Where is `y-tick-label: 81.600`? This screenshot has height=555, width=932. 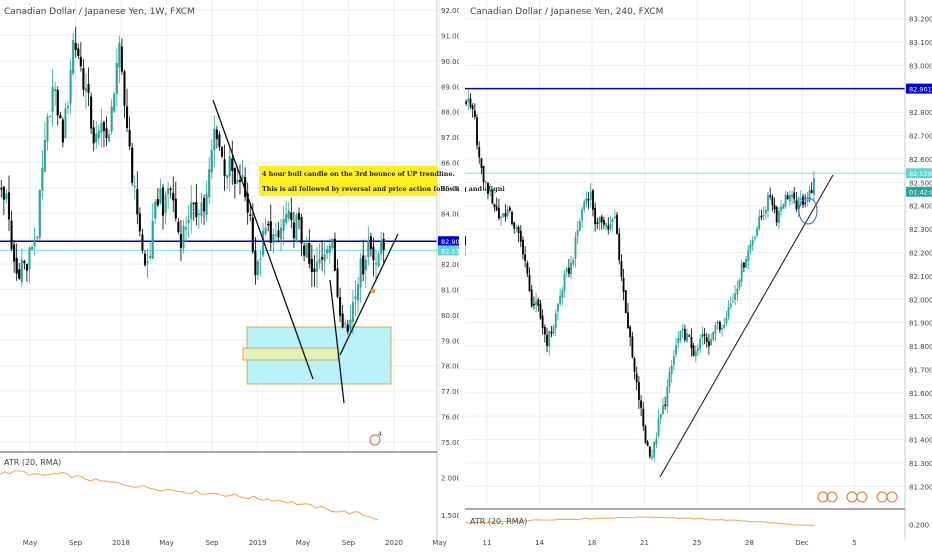 y-tick-label: 81.600 is located at coordinates (920, 394).